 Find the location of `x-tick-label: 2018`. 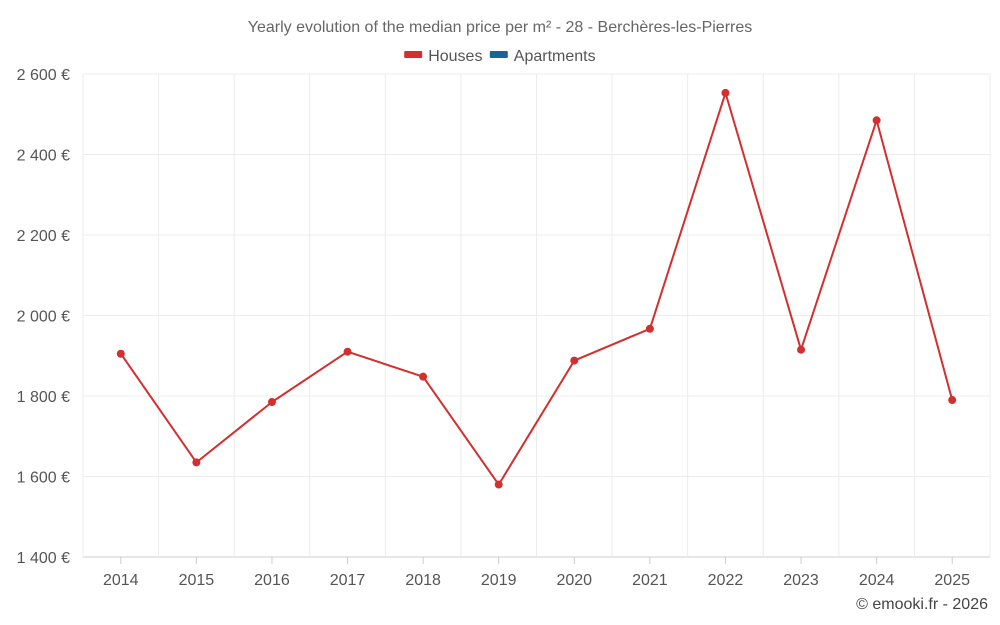

x-tick-label: 2018 is located at coordinates (423, 580).